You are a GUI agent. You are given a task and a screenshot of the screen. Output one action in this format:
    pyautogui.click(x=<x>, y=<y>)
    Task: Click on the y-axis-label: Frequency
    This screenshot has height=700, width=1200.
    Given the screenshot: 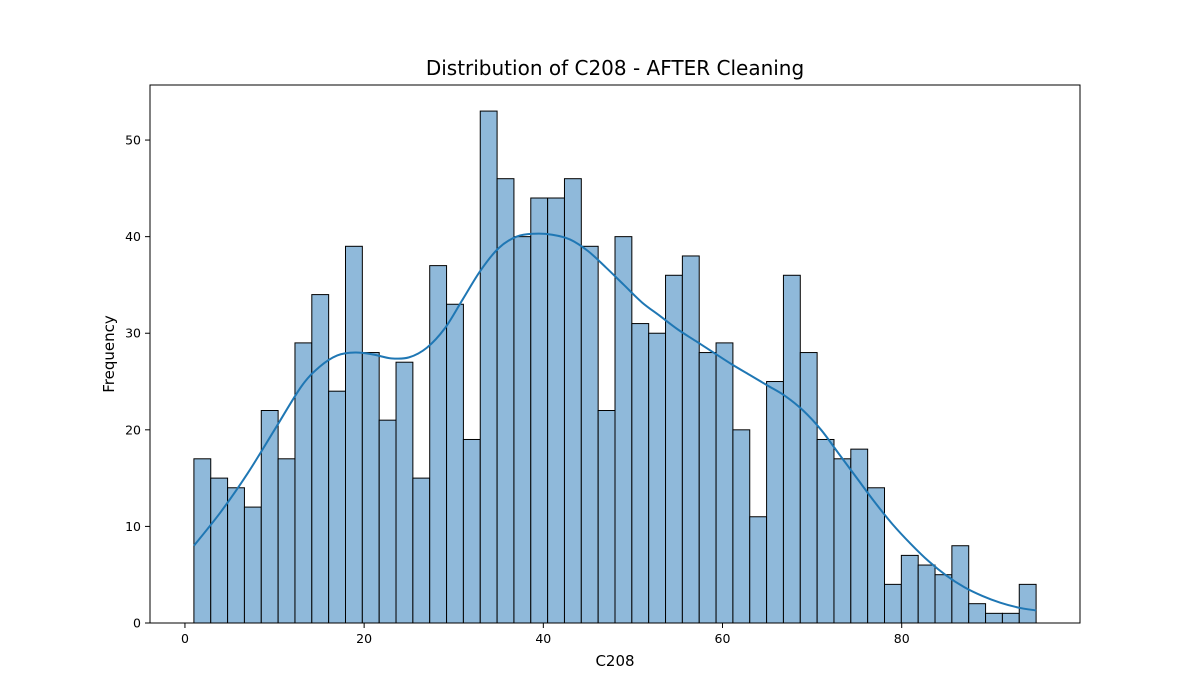 What is the action you would take?
    pyautogui.click(x=109, y=354)
    